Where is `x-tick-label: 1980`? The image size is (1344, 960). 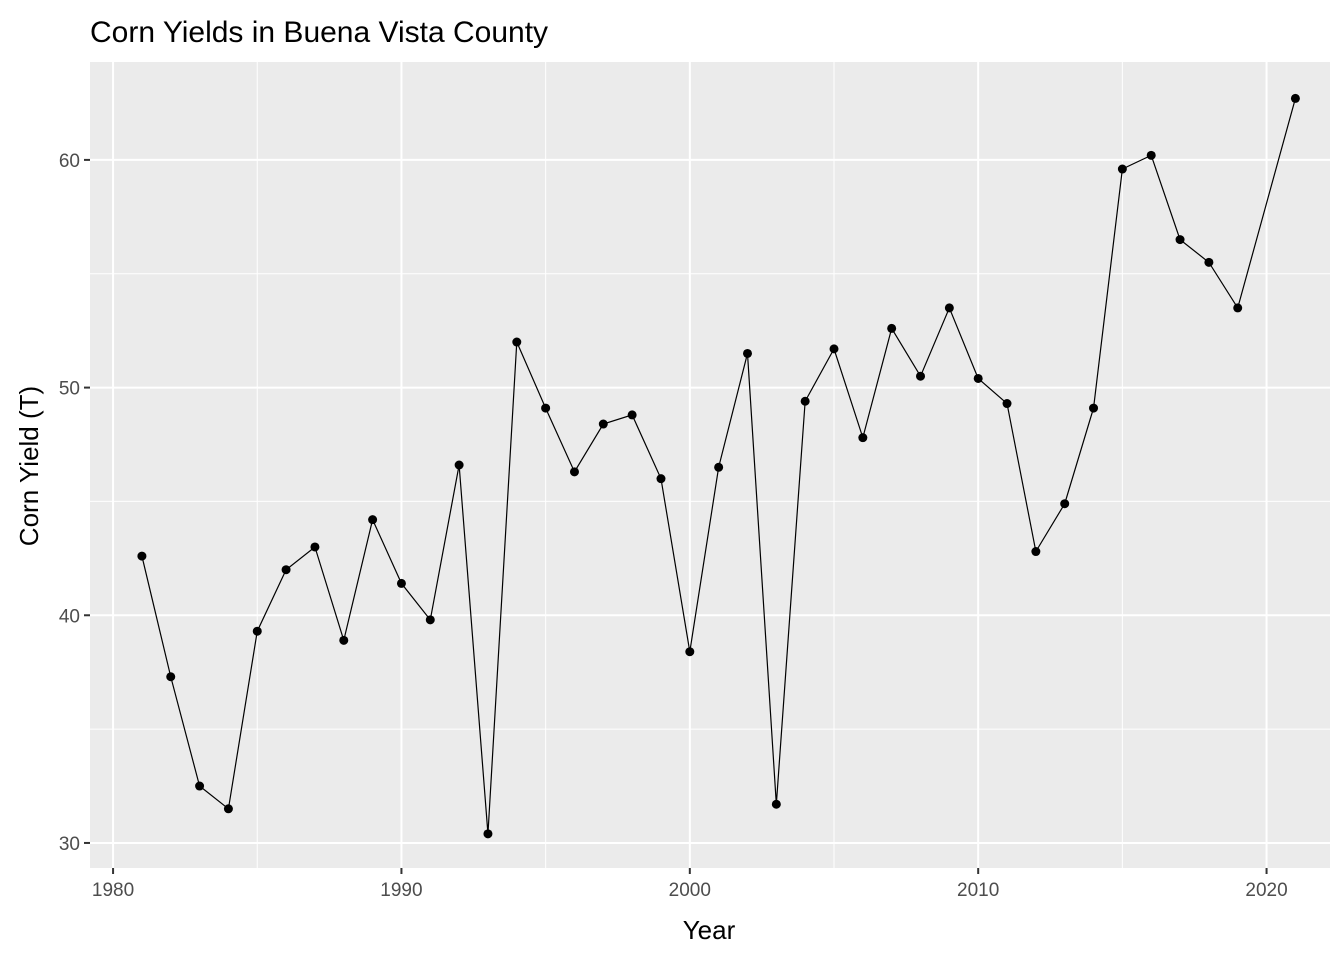 x-tick-label: 1980 is located at coordinates (113, 890).